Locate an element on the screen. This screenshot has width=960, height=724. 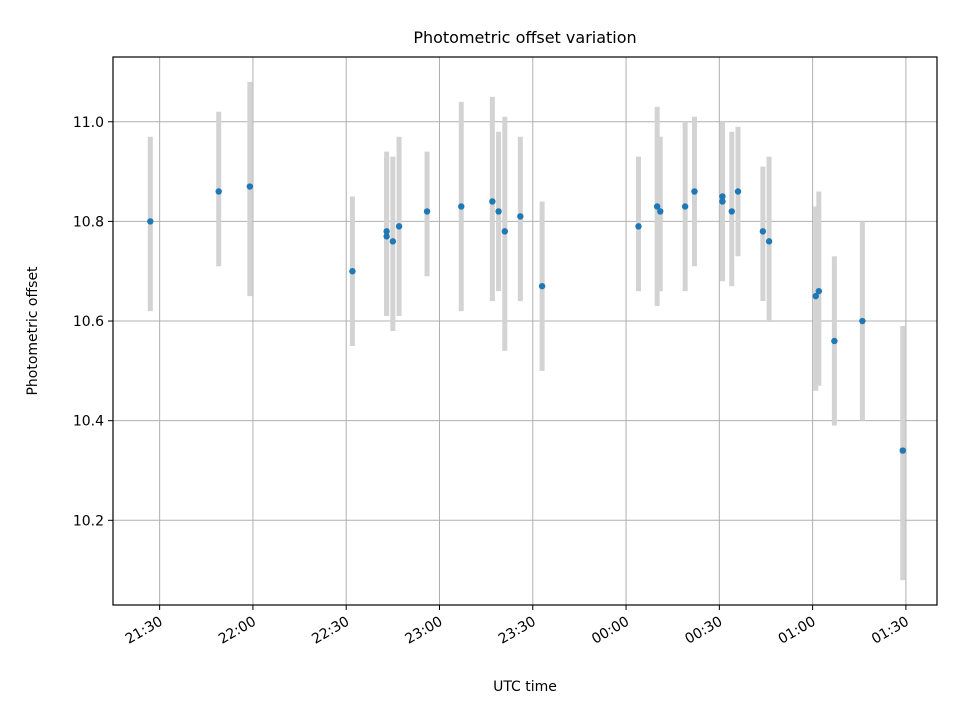
y-tick-label: 10.8 is located at coordinates (88, 222).